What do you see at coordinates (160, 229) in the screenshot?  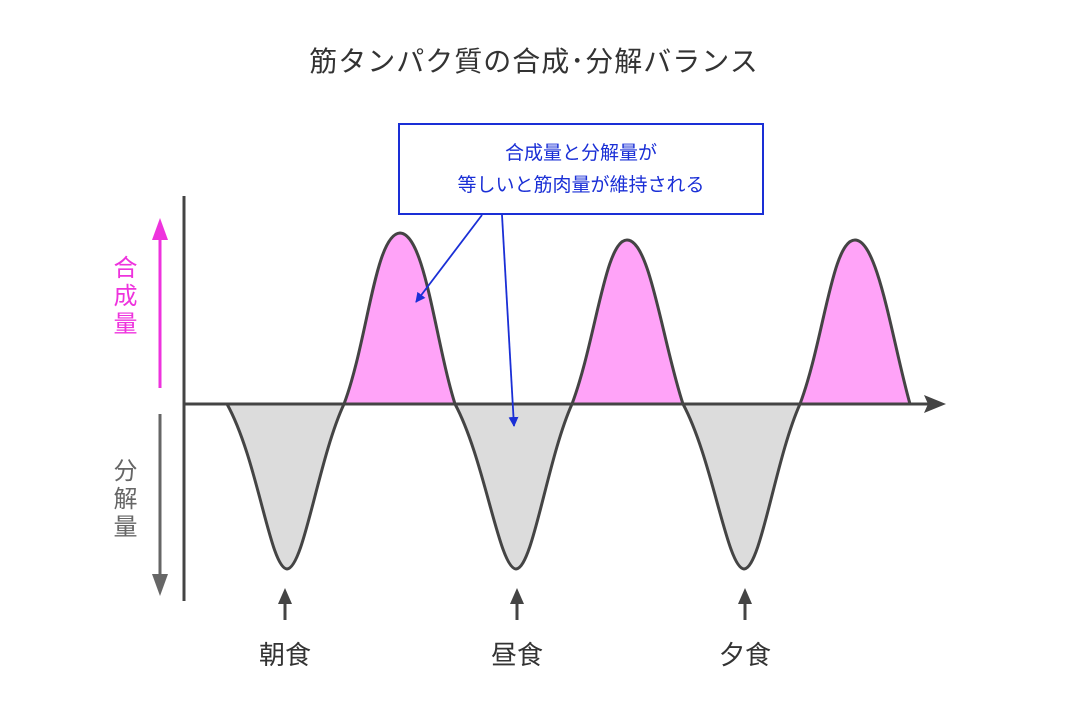 I see `synthesis-arrowhead` at bounding box center [160, 229].